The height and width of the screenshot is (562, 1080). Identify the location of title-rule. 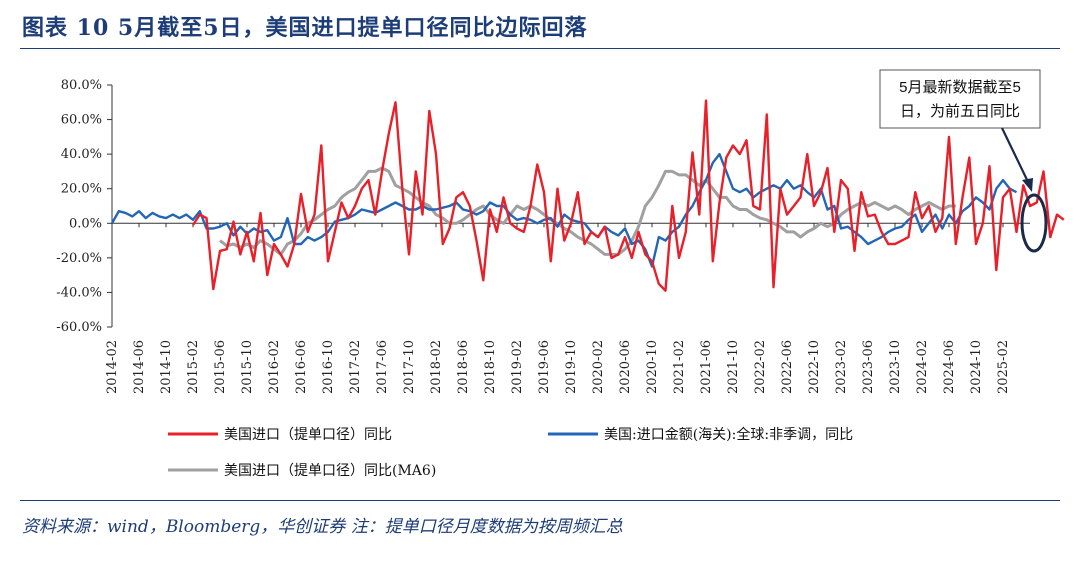
(540, 48).